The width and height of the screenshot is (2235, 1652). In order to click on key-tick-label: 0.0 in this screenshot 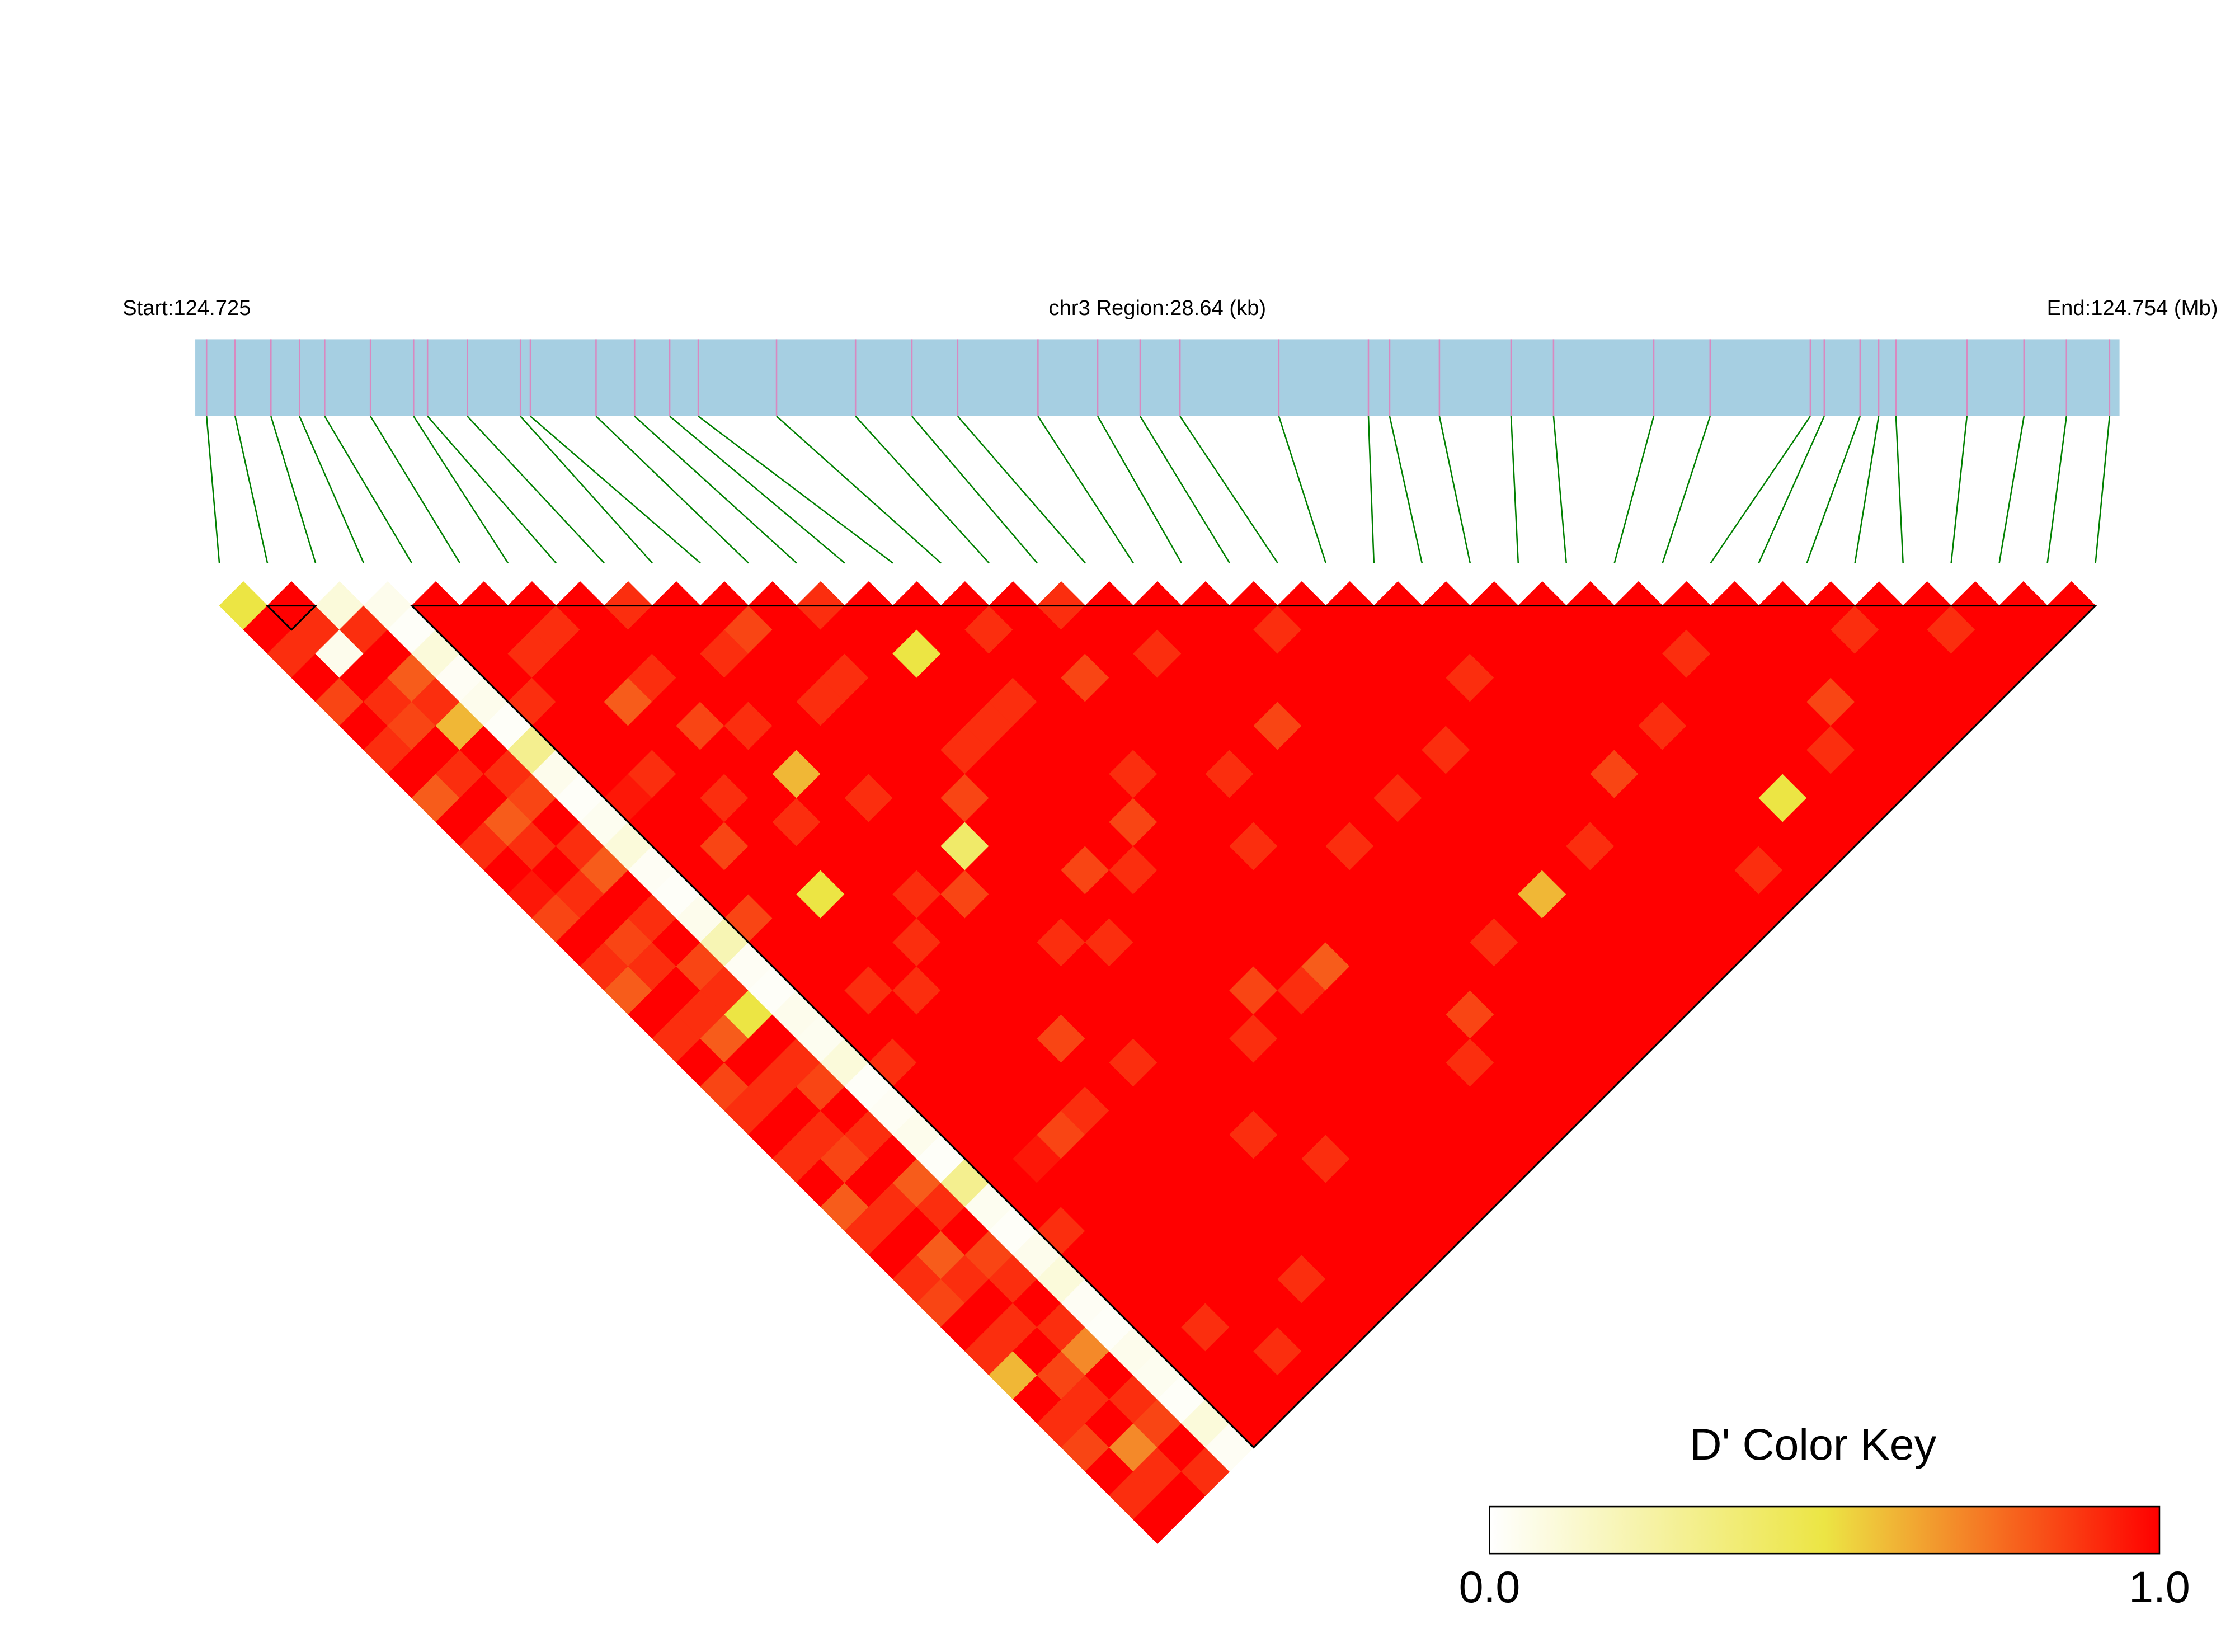, I will do `click(1490, 1587)`.